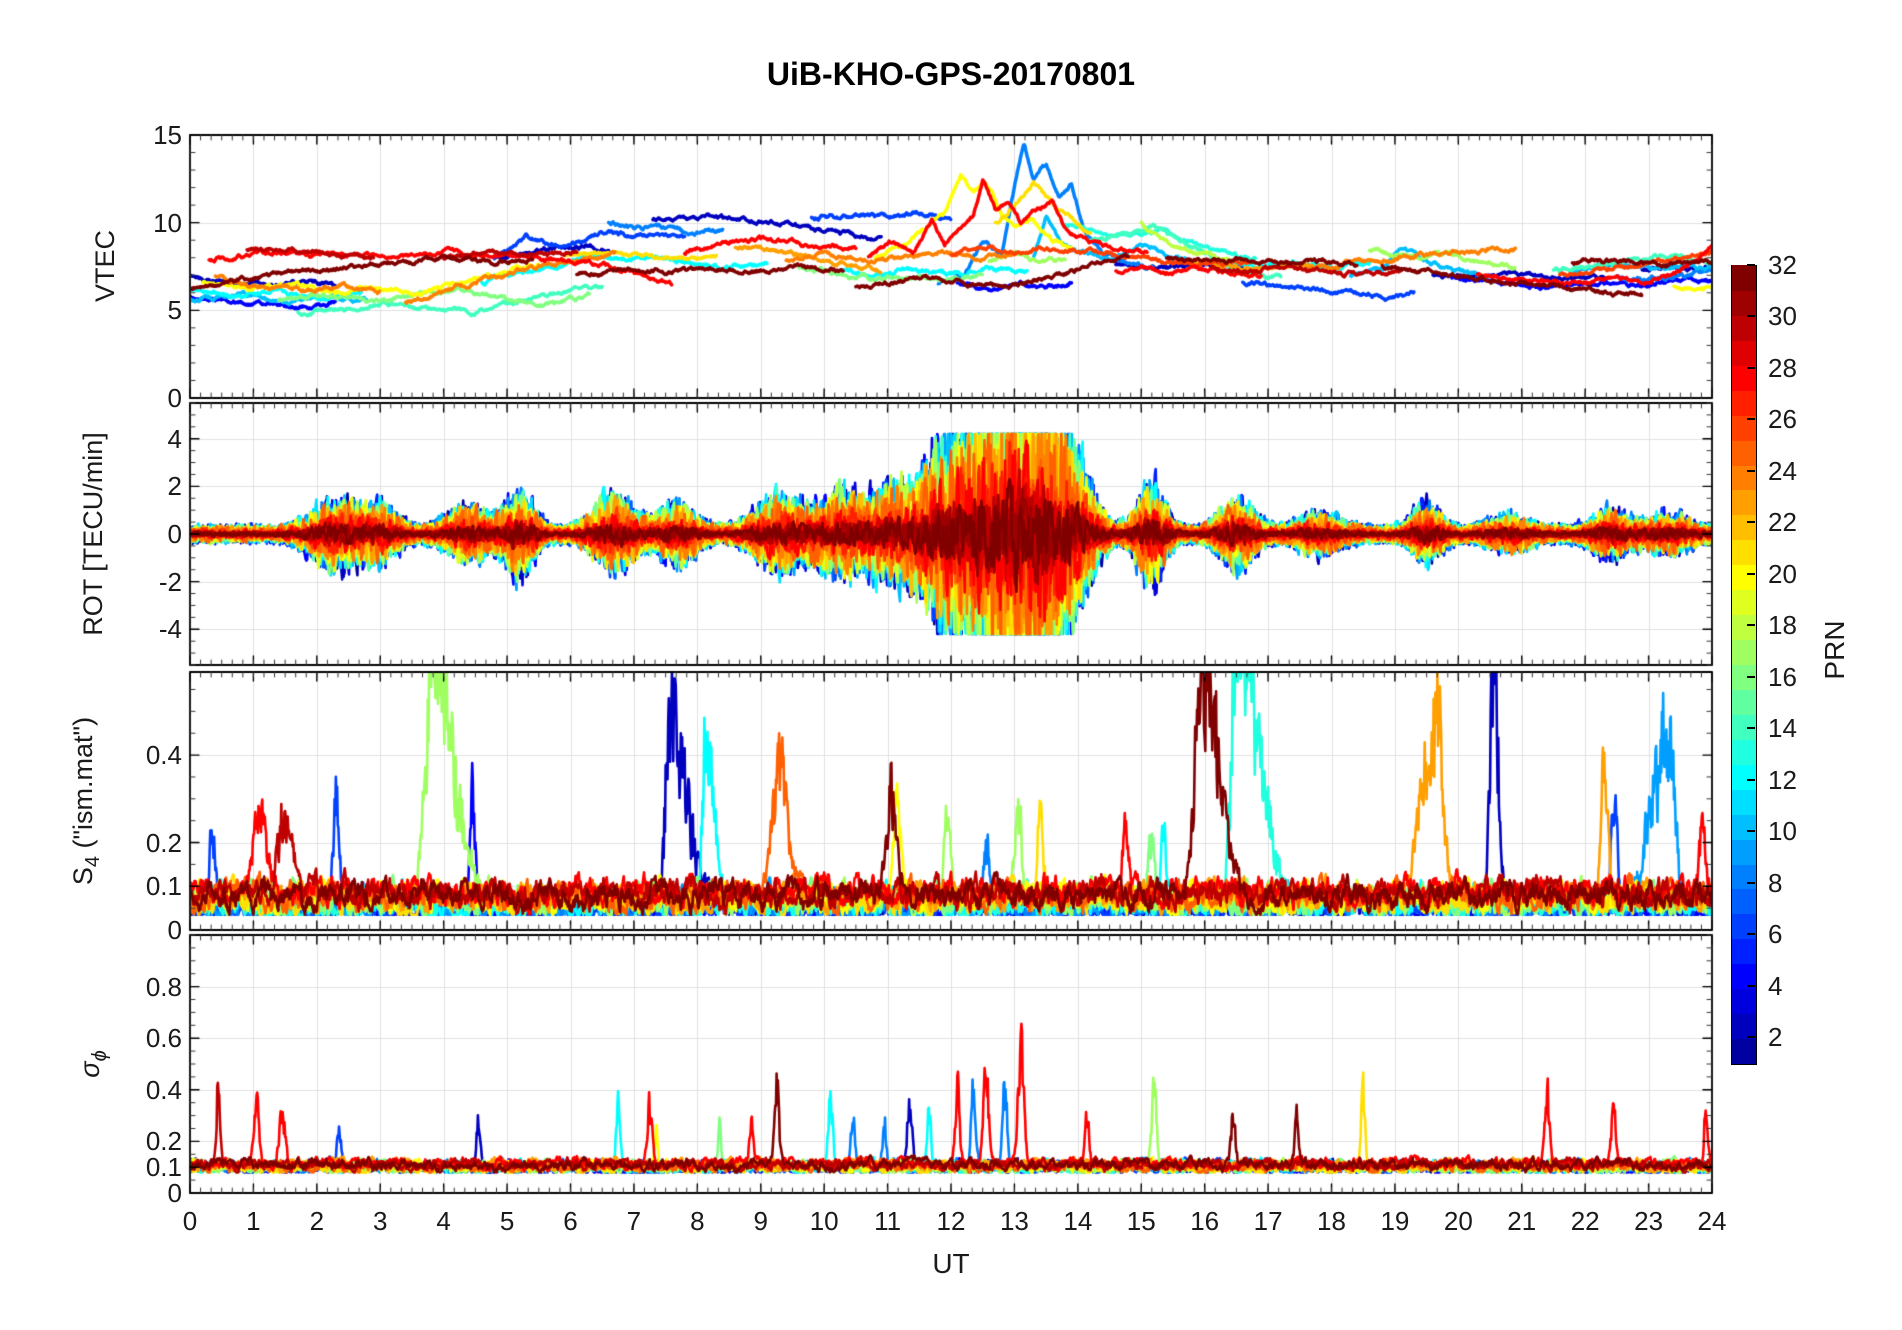 This screenshot has height=1330, width=1902. Describe the element at coordinates (443, 1221) in the screenshot. I see `x-tick-label: 4` at that location.